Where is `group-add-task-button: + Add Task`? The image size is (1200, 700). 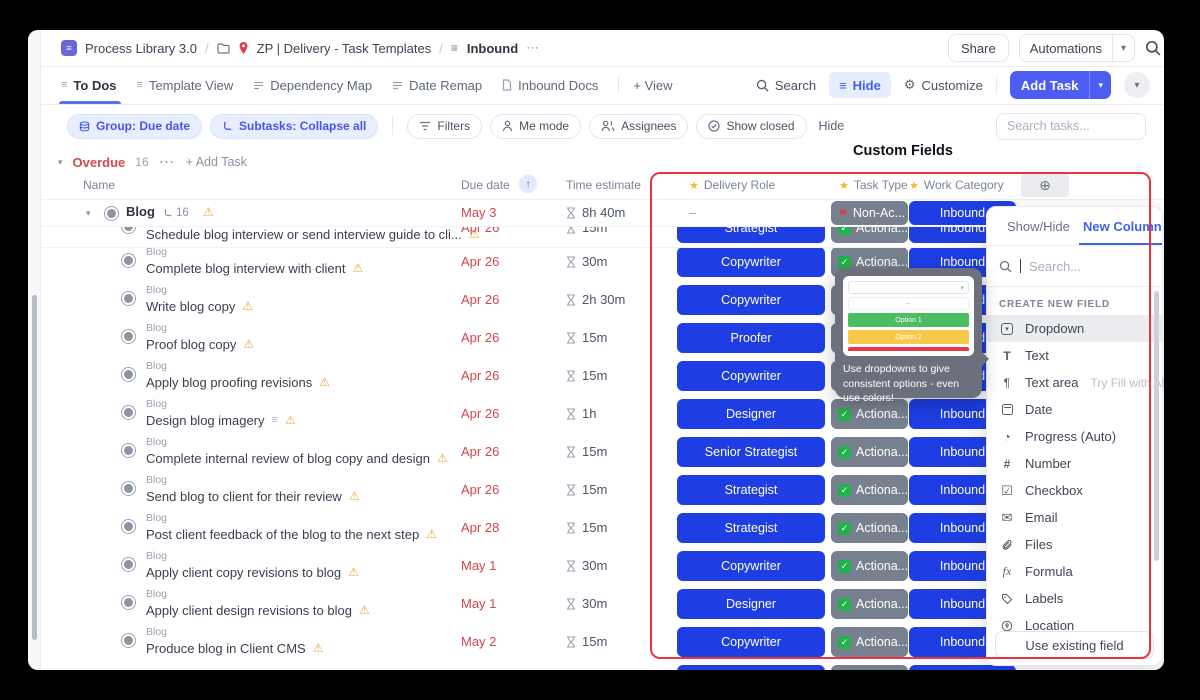 group-add-task-button: + Add Task is located at coordinates (216, 162).